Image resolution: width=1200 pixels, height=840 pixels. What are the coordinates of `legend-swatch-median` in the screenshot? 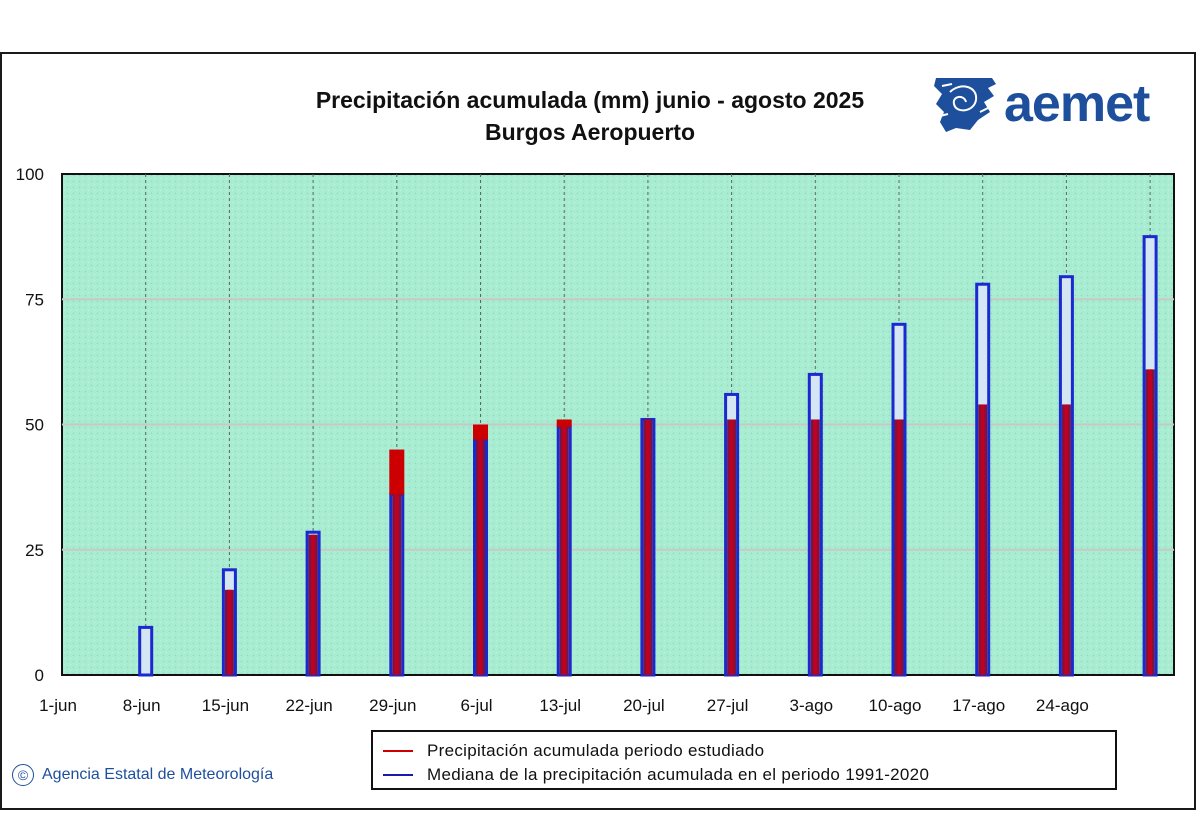 It's located at (398, 775).